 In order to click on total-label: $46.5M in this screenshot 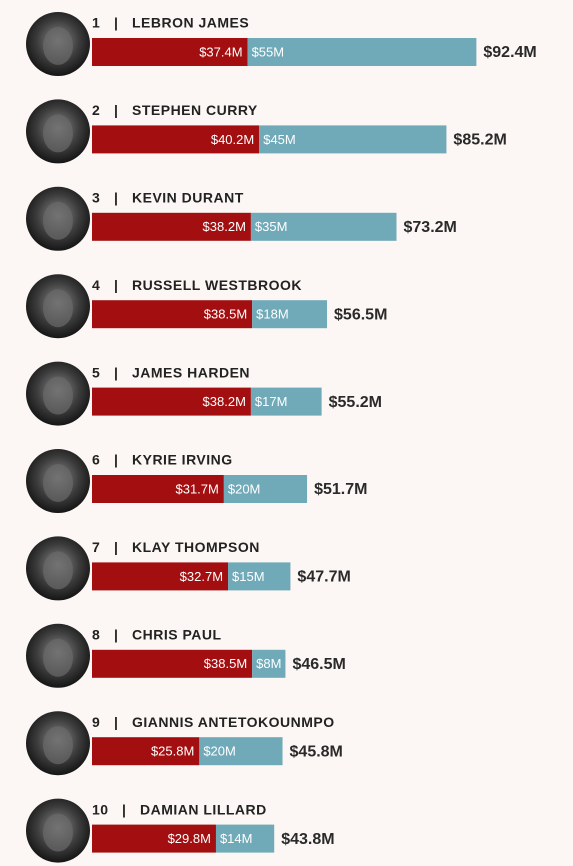, I will do `click(318, 664)`.